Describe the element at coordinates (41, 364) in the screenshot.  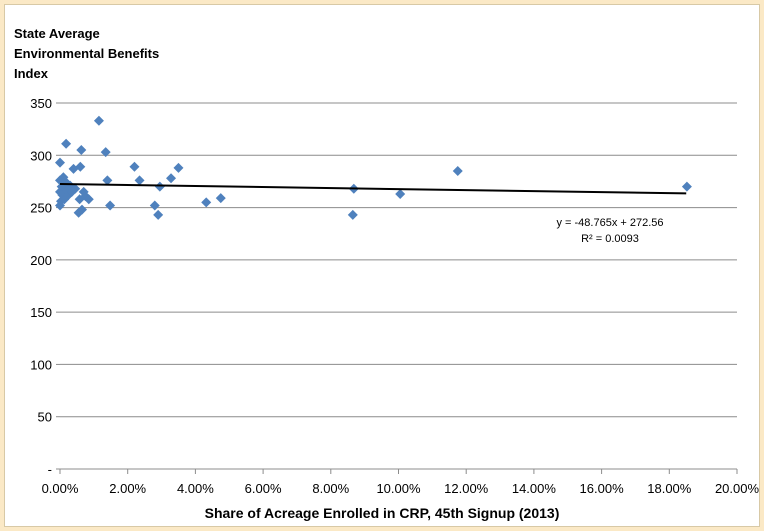
I see `y-tick-label: 100` at that location.